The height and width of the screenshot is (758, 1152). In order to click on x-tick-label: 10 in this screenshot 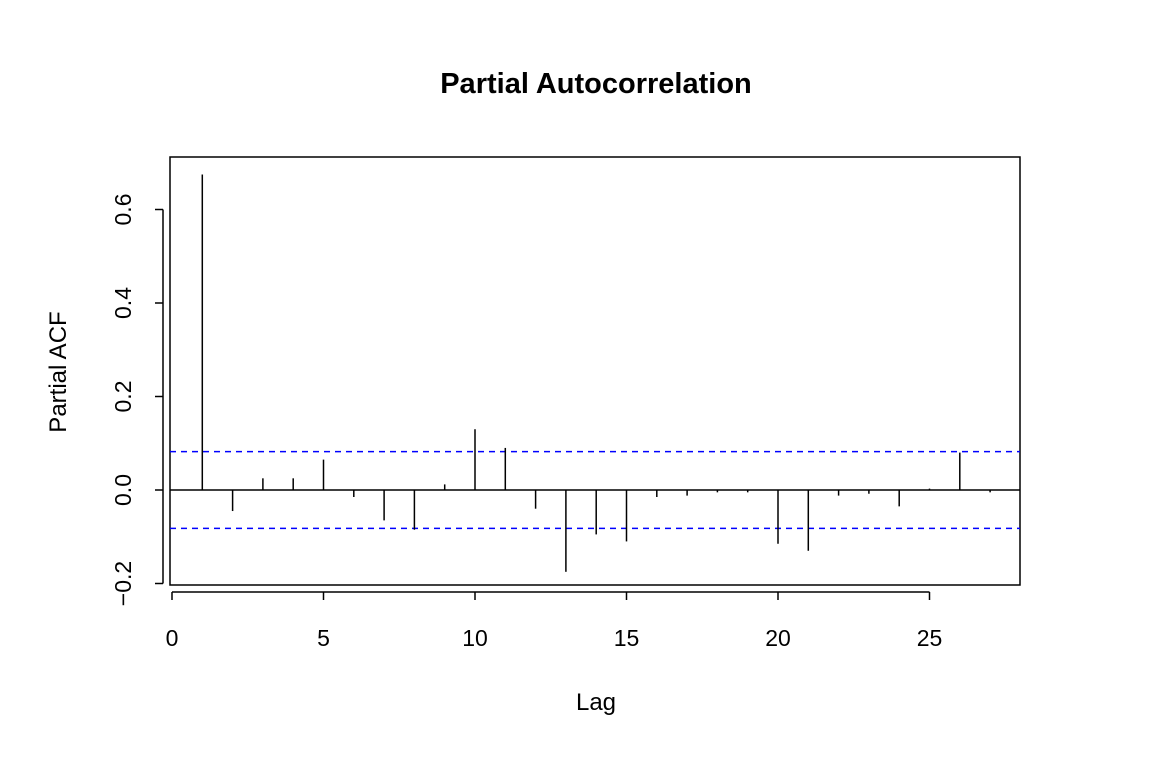, I will do `click(475, 638)`.